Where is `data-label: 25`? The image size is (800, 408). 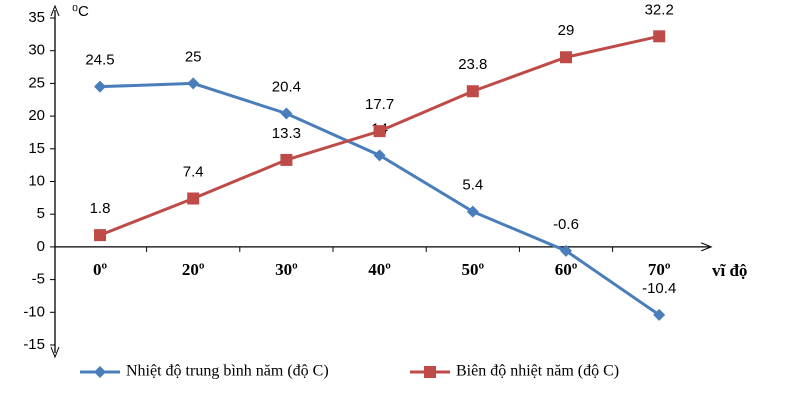 data-label: 25 is located at coordinates (193, 56).